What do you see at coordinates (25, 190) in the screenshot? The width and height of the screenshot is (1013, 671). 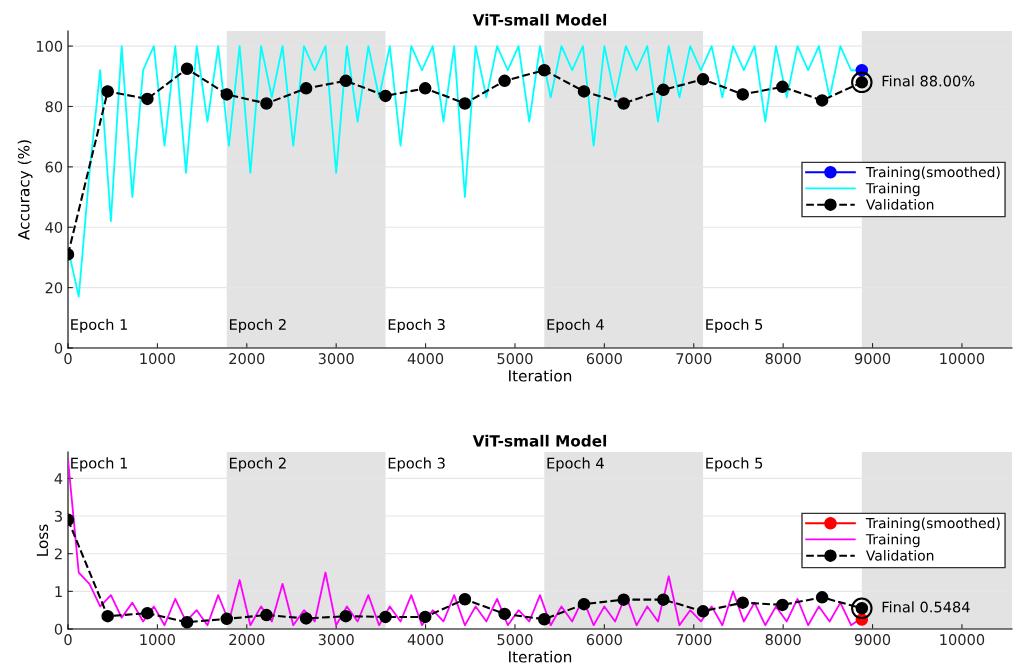 I see `y-axis-title: Accuracy (%)` at bounding box center [25, 190].